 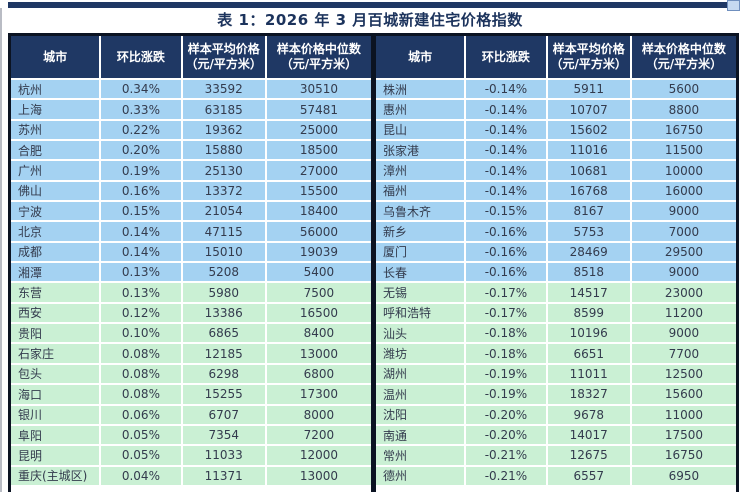 What do you see at coordinates (141, 333) in the screenshot?
I see `row-change-cell: 0.10%` at bounding box center [141, 333].